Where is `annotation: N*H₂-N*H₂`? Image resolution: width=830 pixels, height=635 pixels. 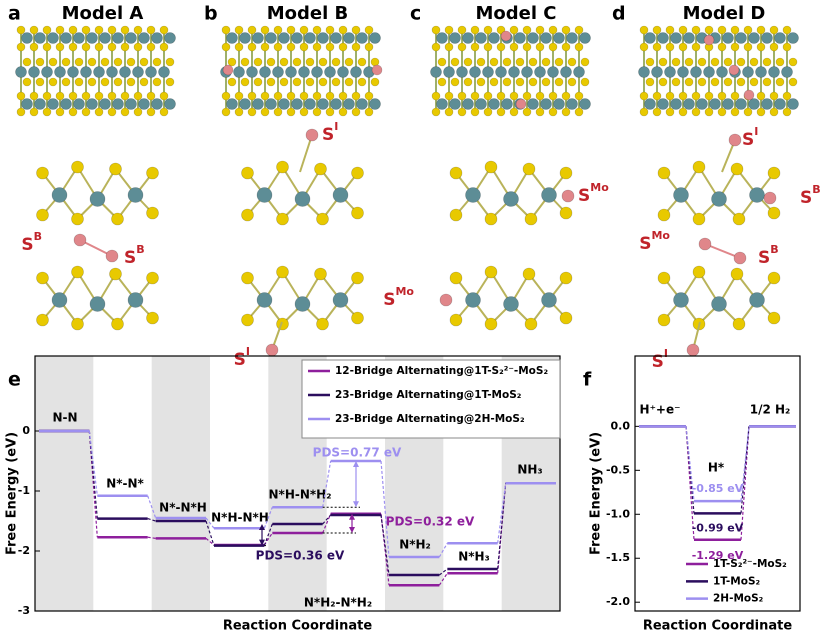
annotation: N*H₂-N*H₂ is located at coordinates (338, 603).